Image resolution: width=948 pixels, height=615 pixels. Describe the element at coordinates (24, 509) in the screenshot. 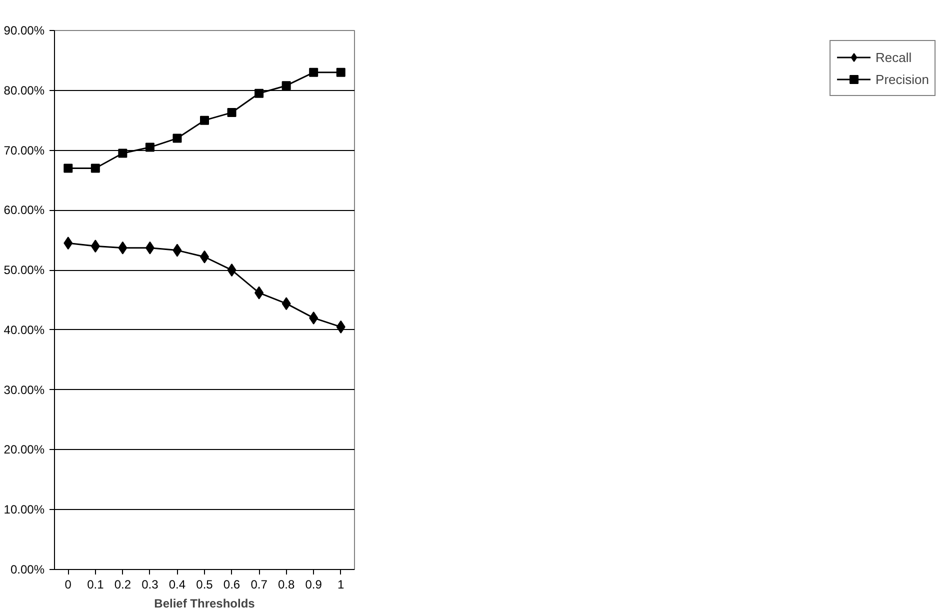

I see `y-tick-label: 10.00%` at that location.